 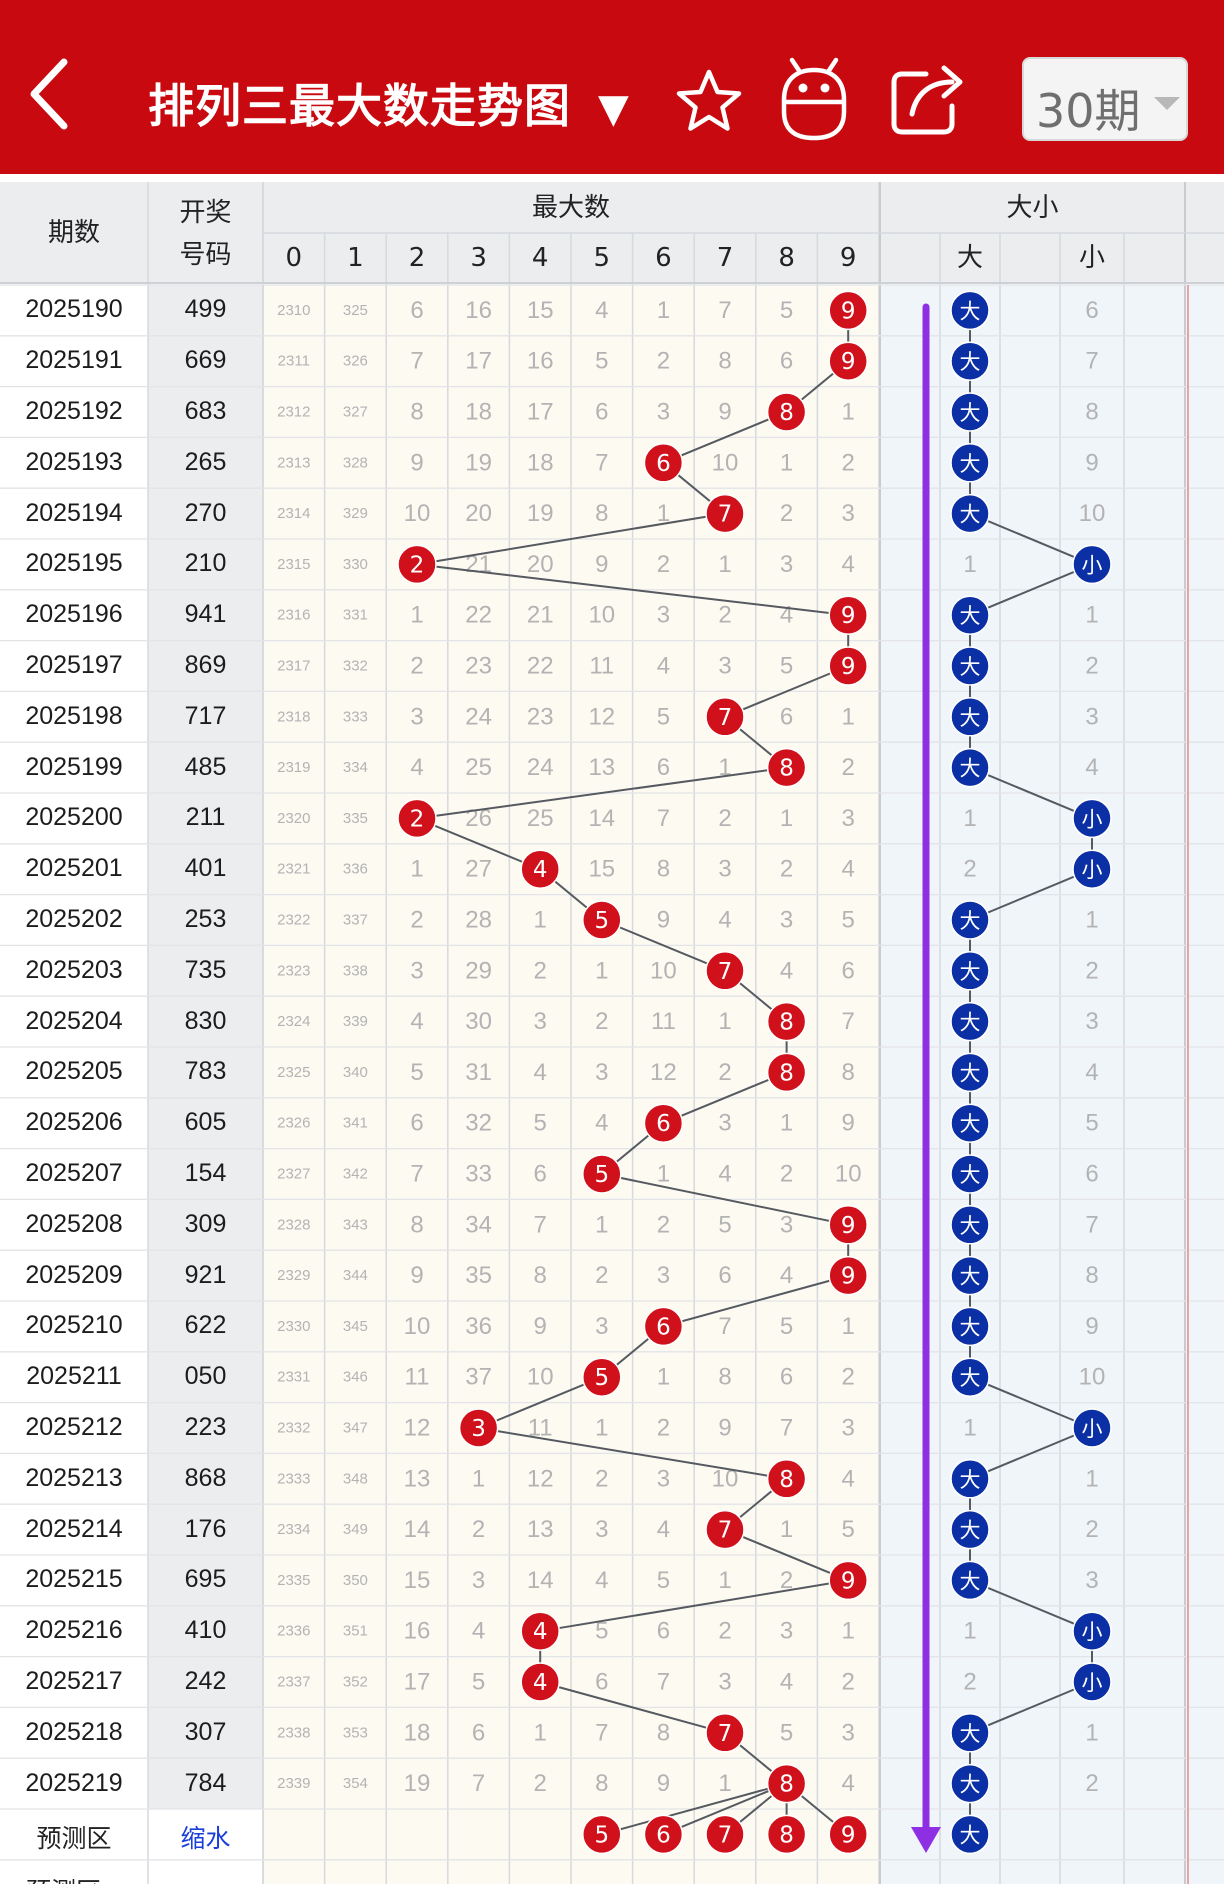 I want to click on robot-icon, so click(x=814, y=99).